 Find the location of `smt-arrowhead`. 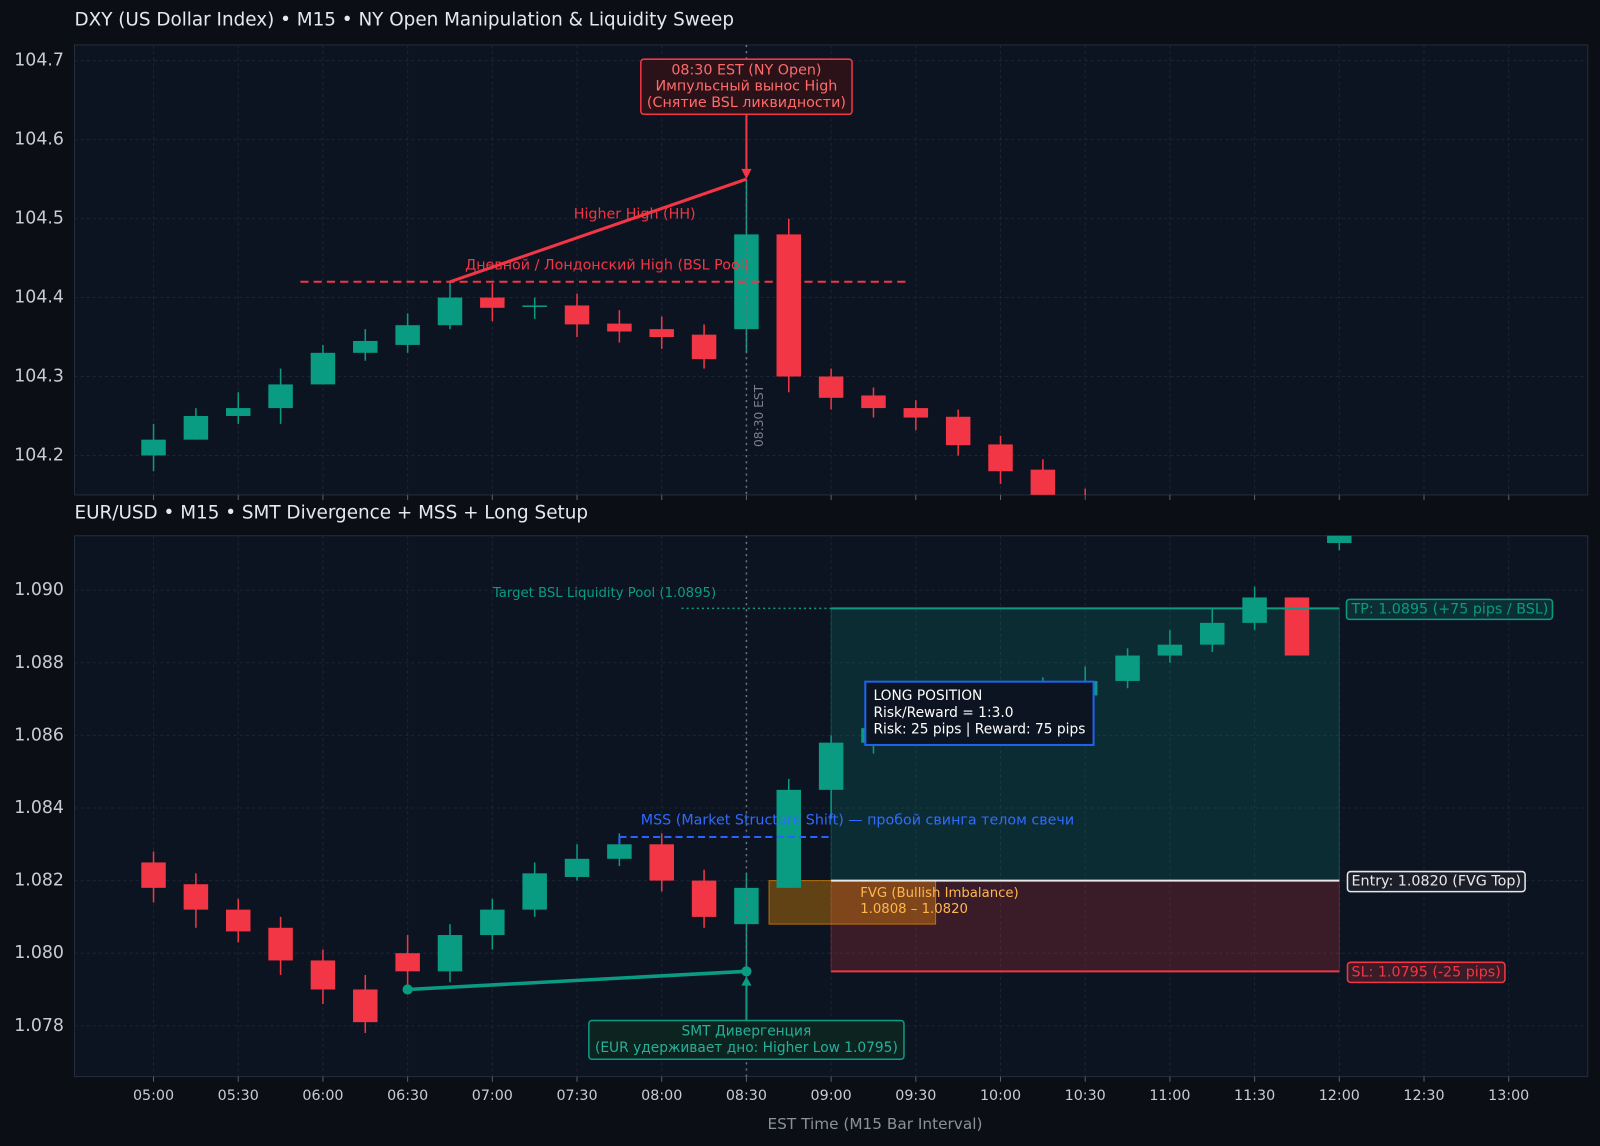

smt-arrowhead is located at coordinates (746, 981).